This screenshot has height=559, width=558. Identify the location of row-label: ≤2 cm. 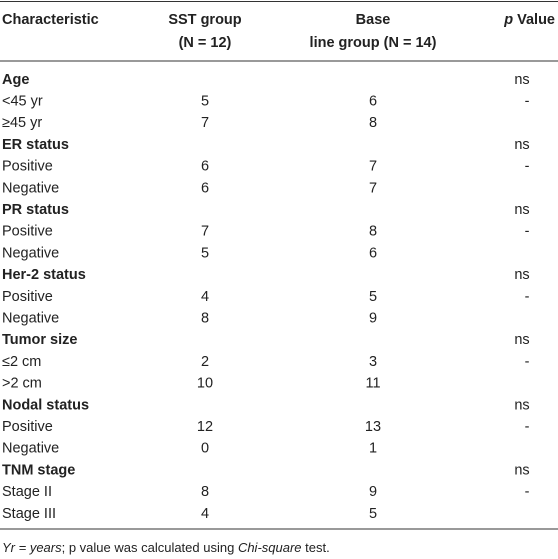
(21, 362).